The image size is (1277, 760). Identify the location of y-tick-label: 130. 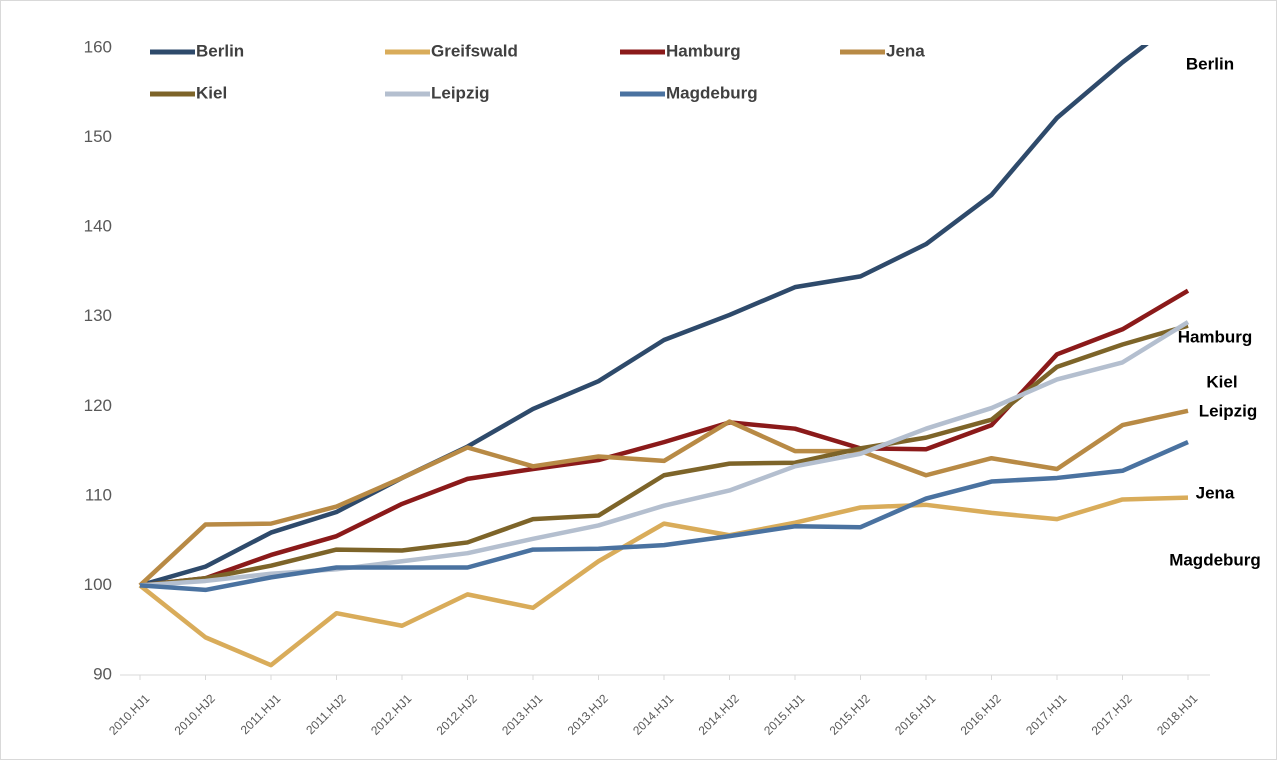
(98, 315).